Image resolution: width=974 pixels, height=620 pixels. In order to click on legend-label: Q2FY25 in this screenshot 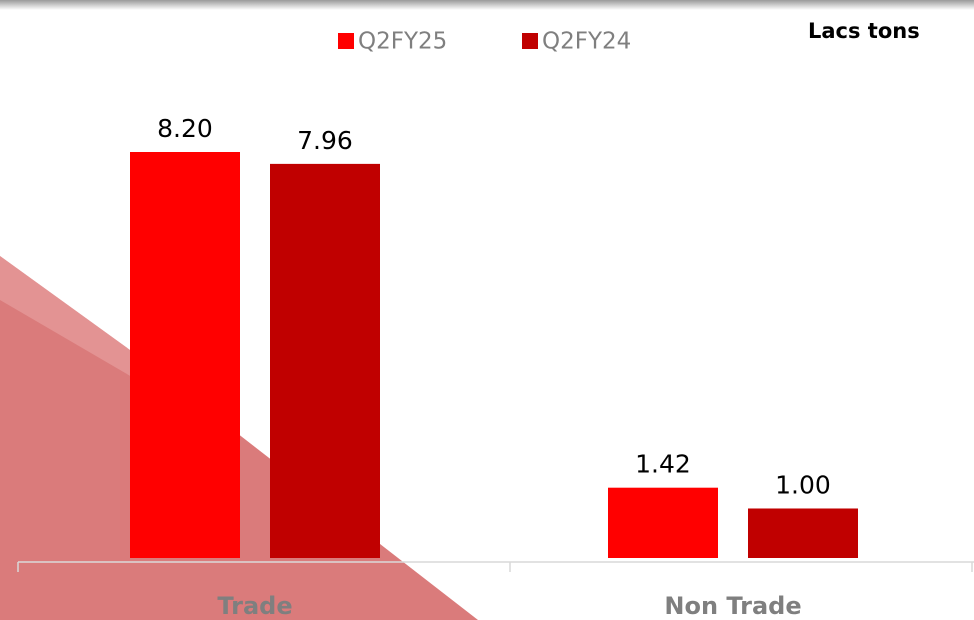, I will do `click(402, 42)`.